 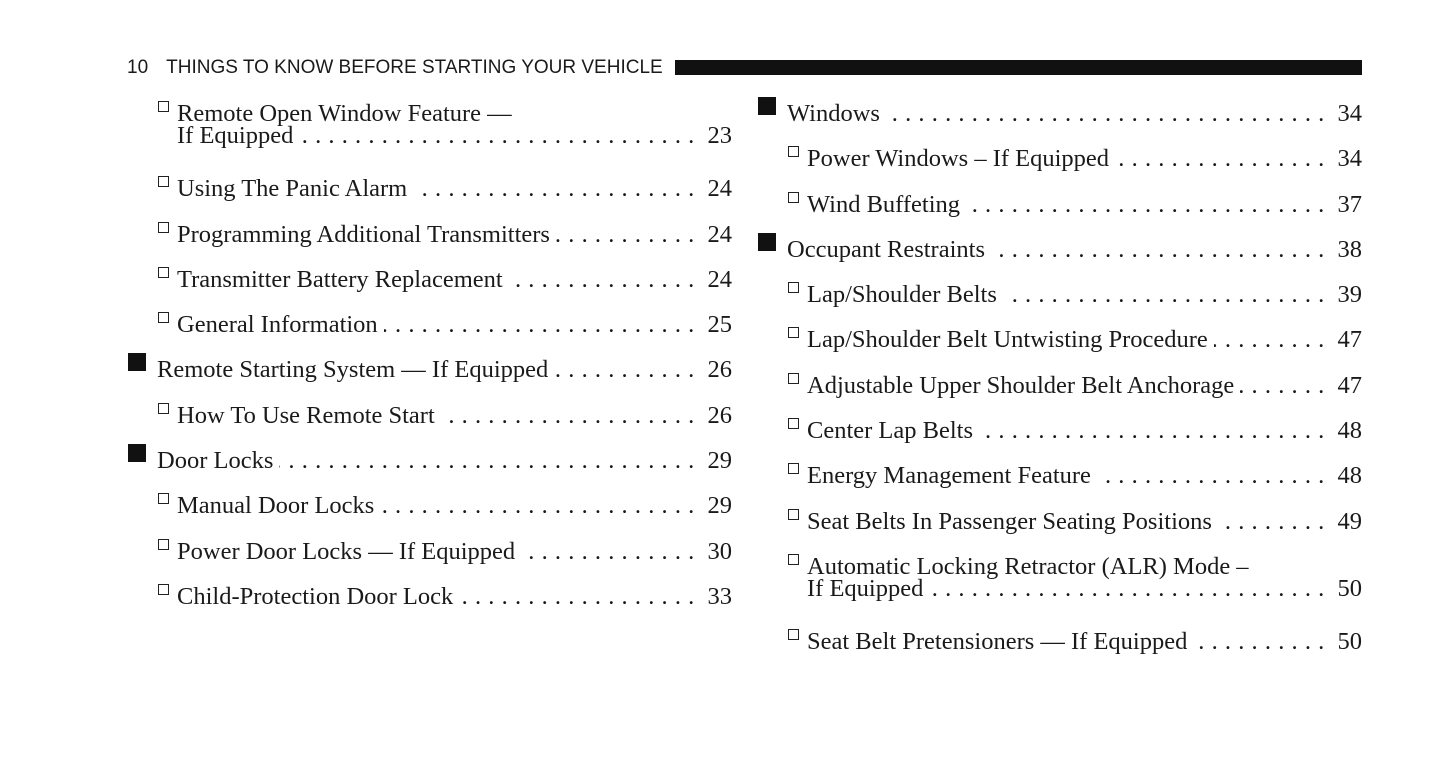 What do you see at coordinates (315, 596) in the screenshot?
I see `toc-entry-title: Child-Protection Door Lock` at bounding box center [315, 596].